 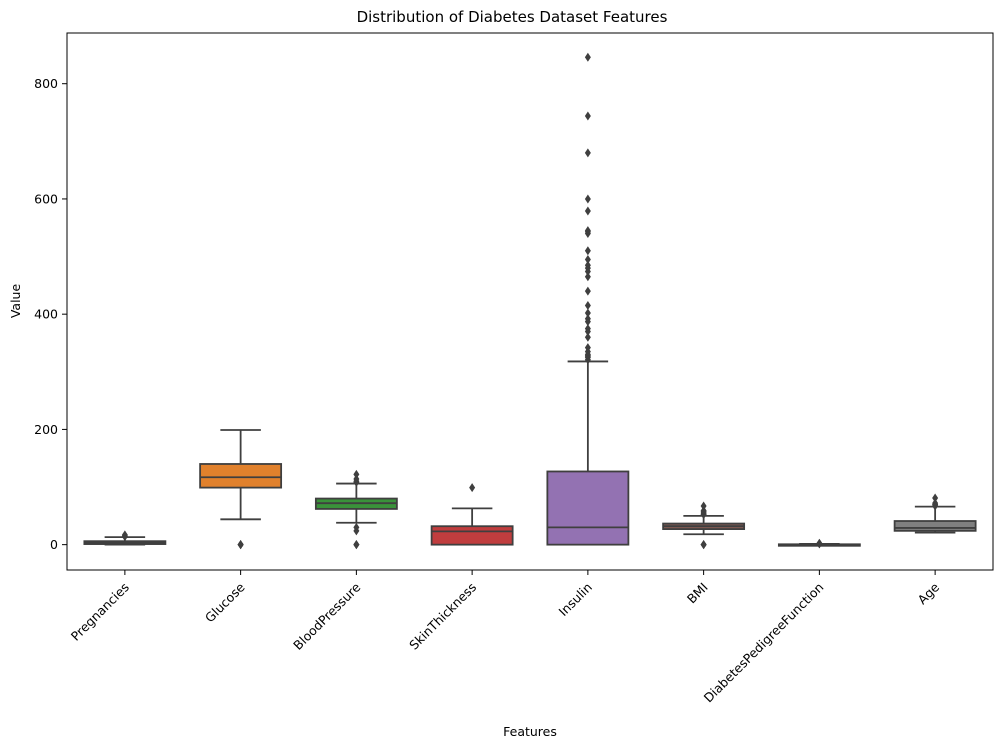 What do you see at coordinates (15, 301) in the screenshot?
I see `y-axis-label: Value` at bounding box center [15, 301].